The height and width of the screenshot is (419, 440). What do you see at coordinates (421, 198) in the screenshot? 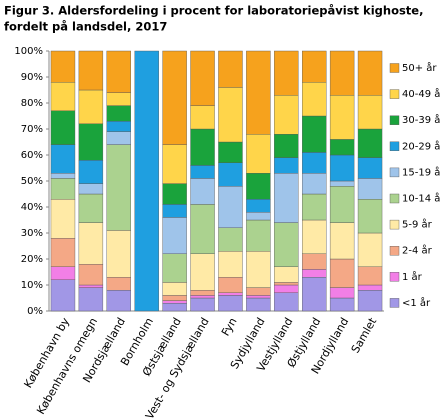
I see `legend-label: 10-14 år` at bounding box center [421, 198].